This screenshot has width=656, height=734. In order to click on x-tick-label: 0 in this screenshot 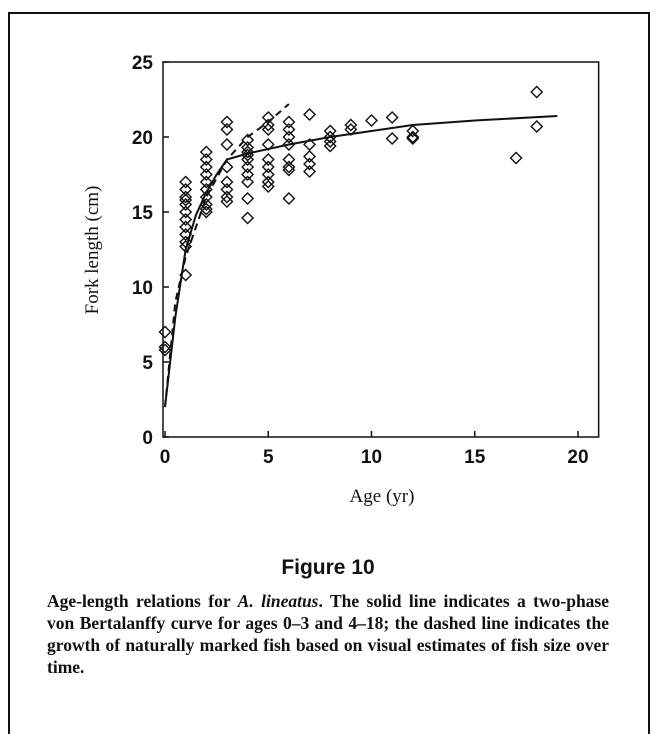, I will do `click(165, 457)`.